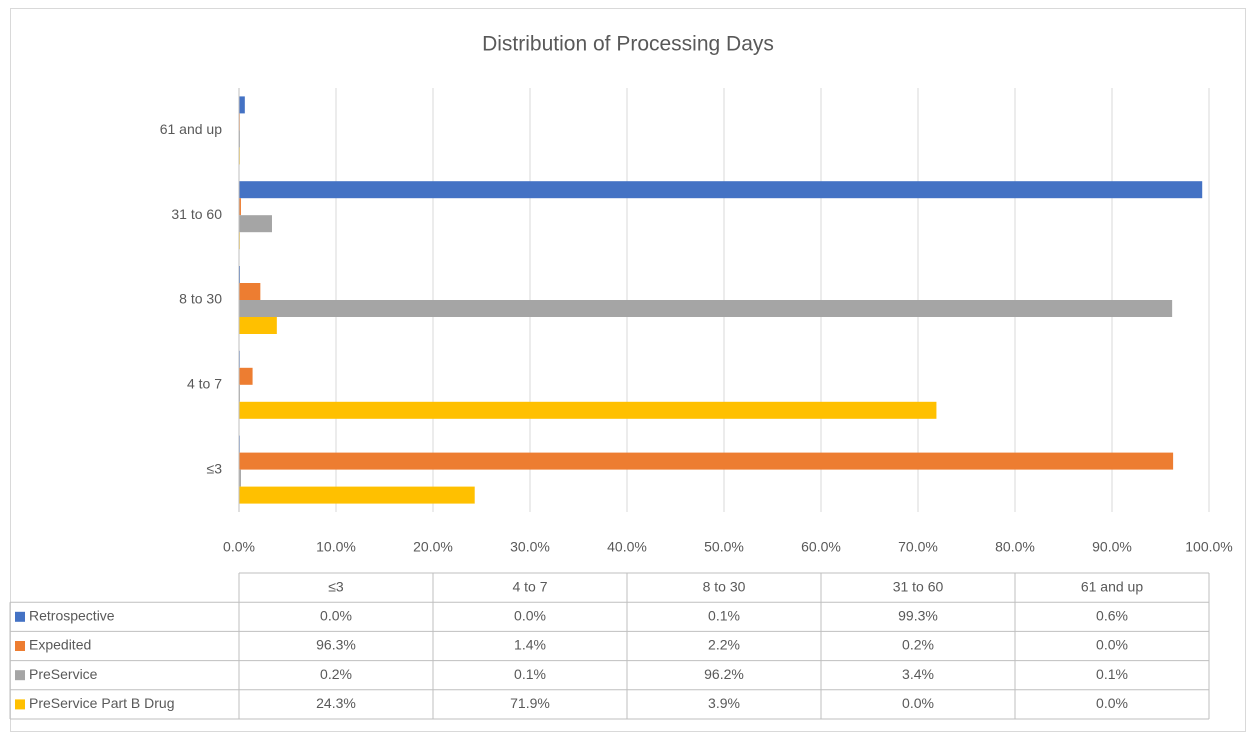 The height and width of the screenshot is (742, 1256). Describe the element at coordinates (196, 214) in the screenshot. I see `y-tick-label: 31 to 60` at that location.